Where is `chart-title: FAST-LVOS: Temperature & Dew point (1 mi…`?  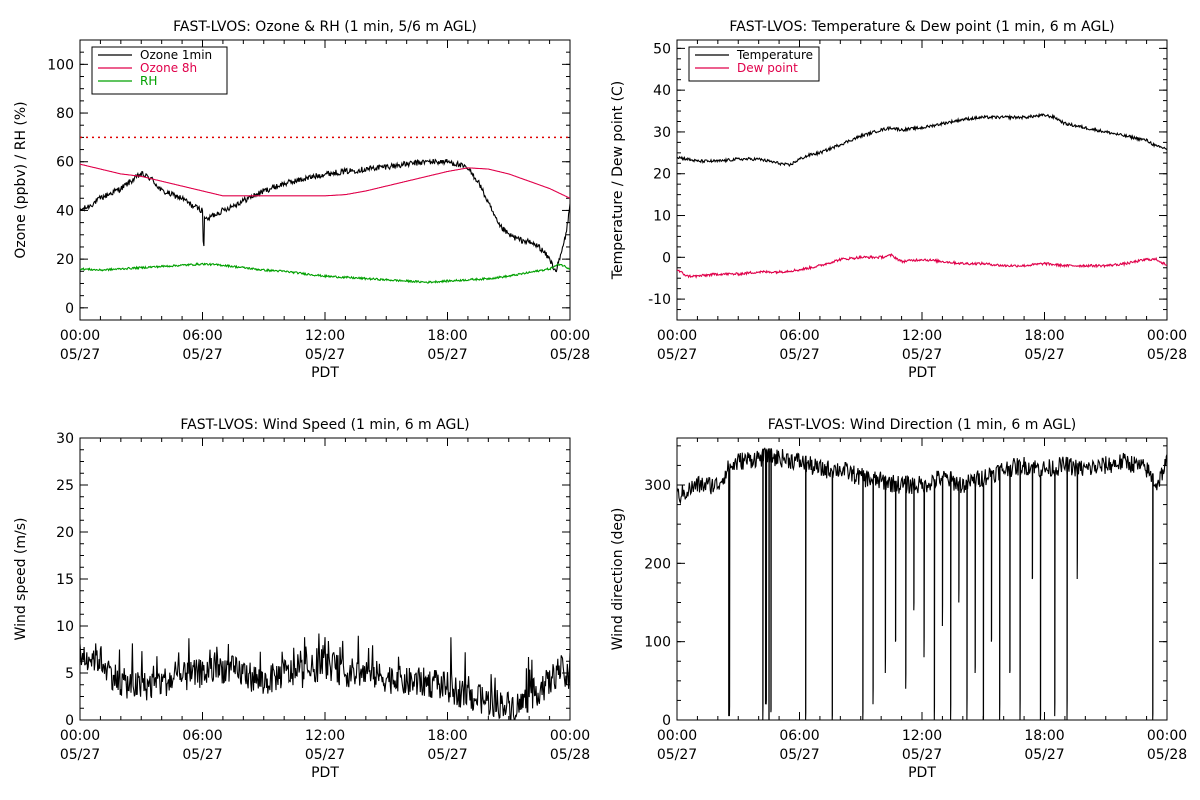
chart-title: FAST-LVOS: Temperature & Dew point (1 mi… is located at coordinates (921, 27).